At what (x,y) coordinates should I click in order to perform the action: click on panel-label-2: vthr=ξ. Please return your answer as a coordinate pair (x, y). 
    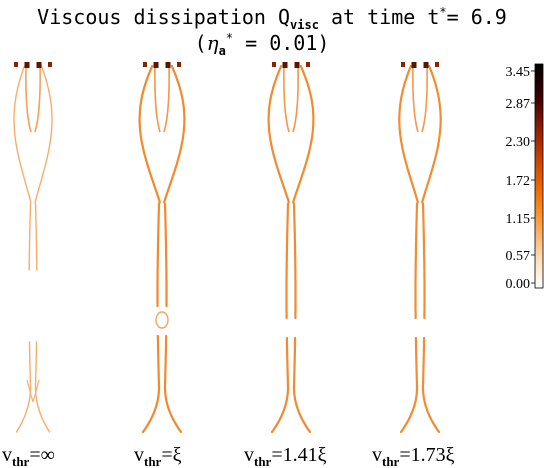
    Looking at the image, I should click on (158, 456).